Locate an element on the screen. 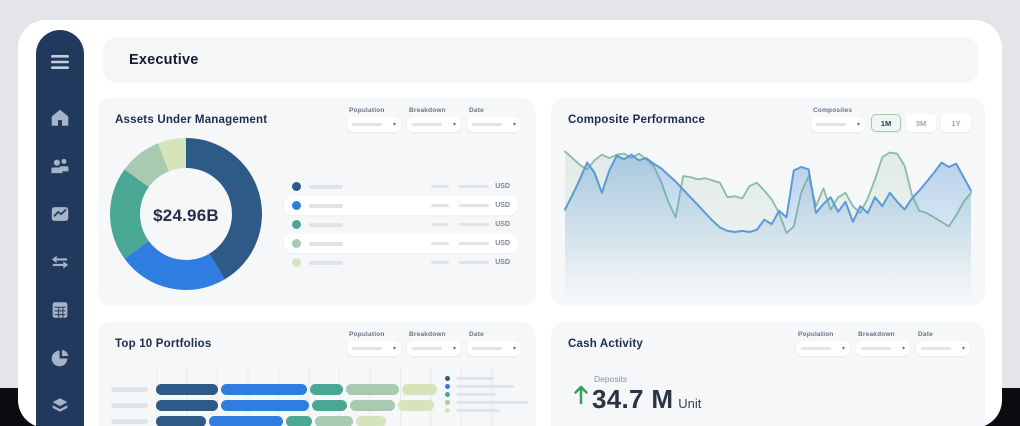 Image resolution: width=1020 pixels, height=426 pixels. range-button-1m: 1M is located at coordinates (886, 123).